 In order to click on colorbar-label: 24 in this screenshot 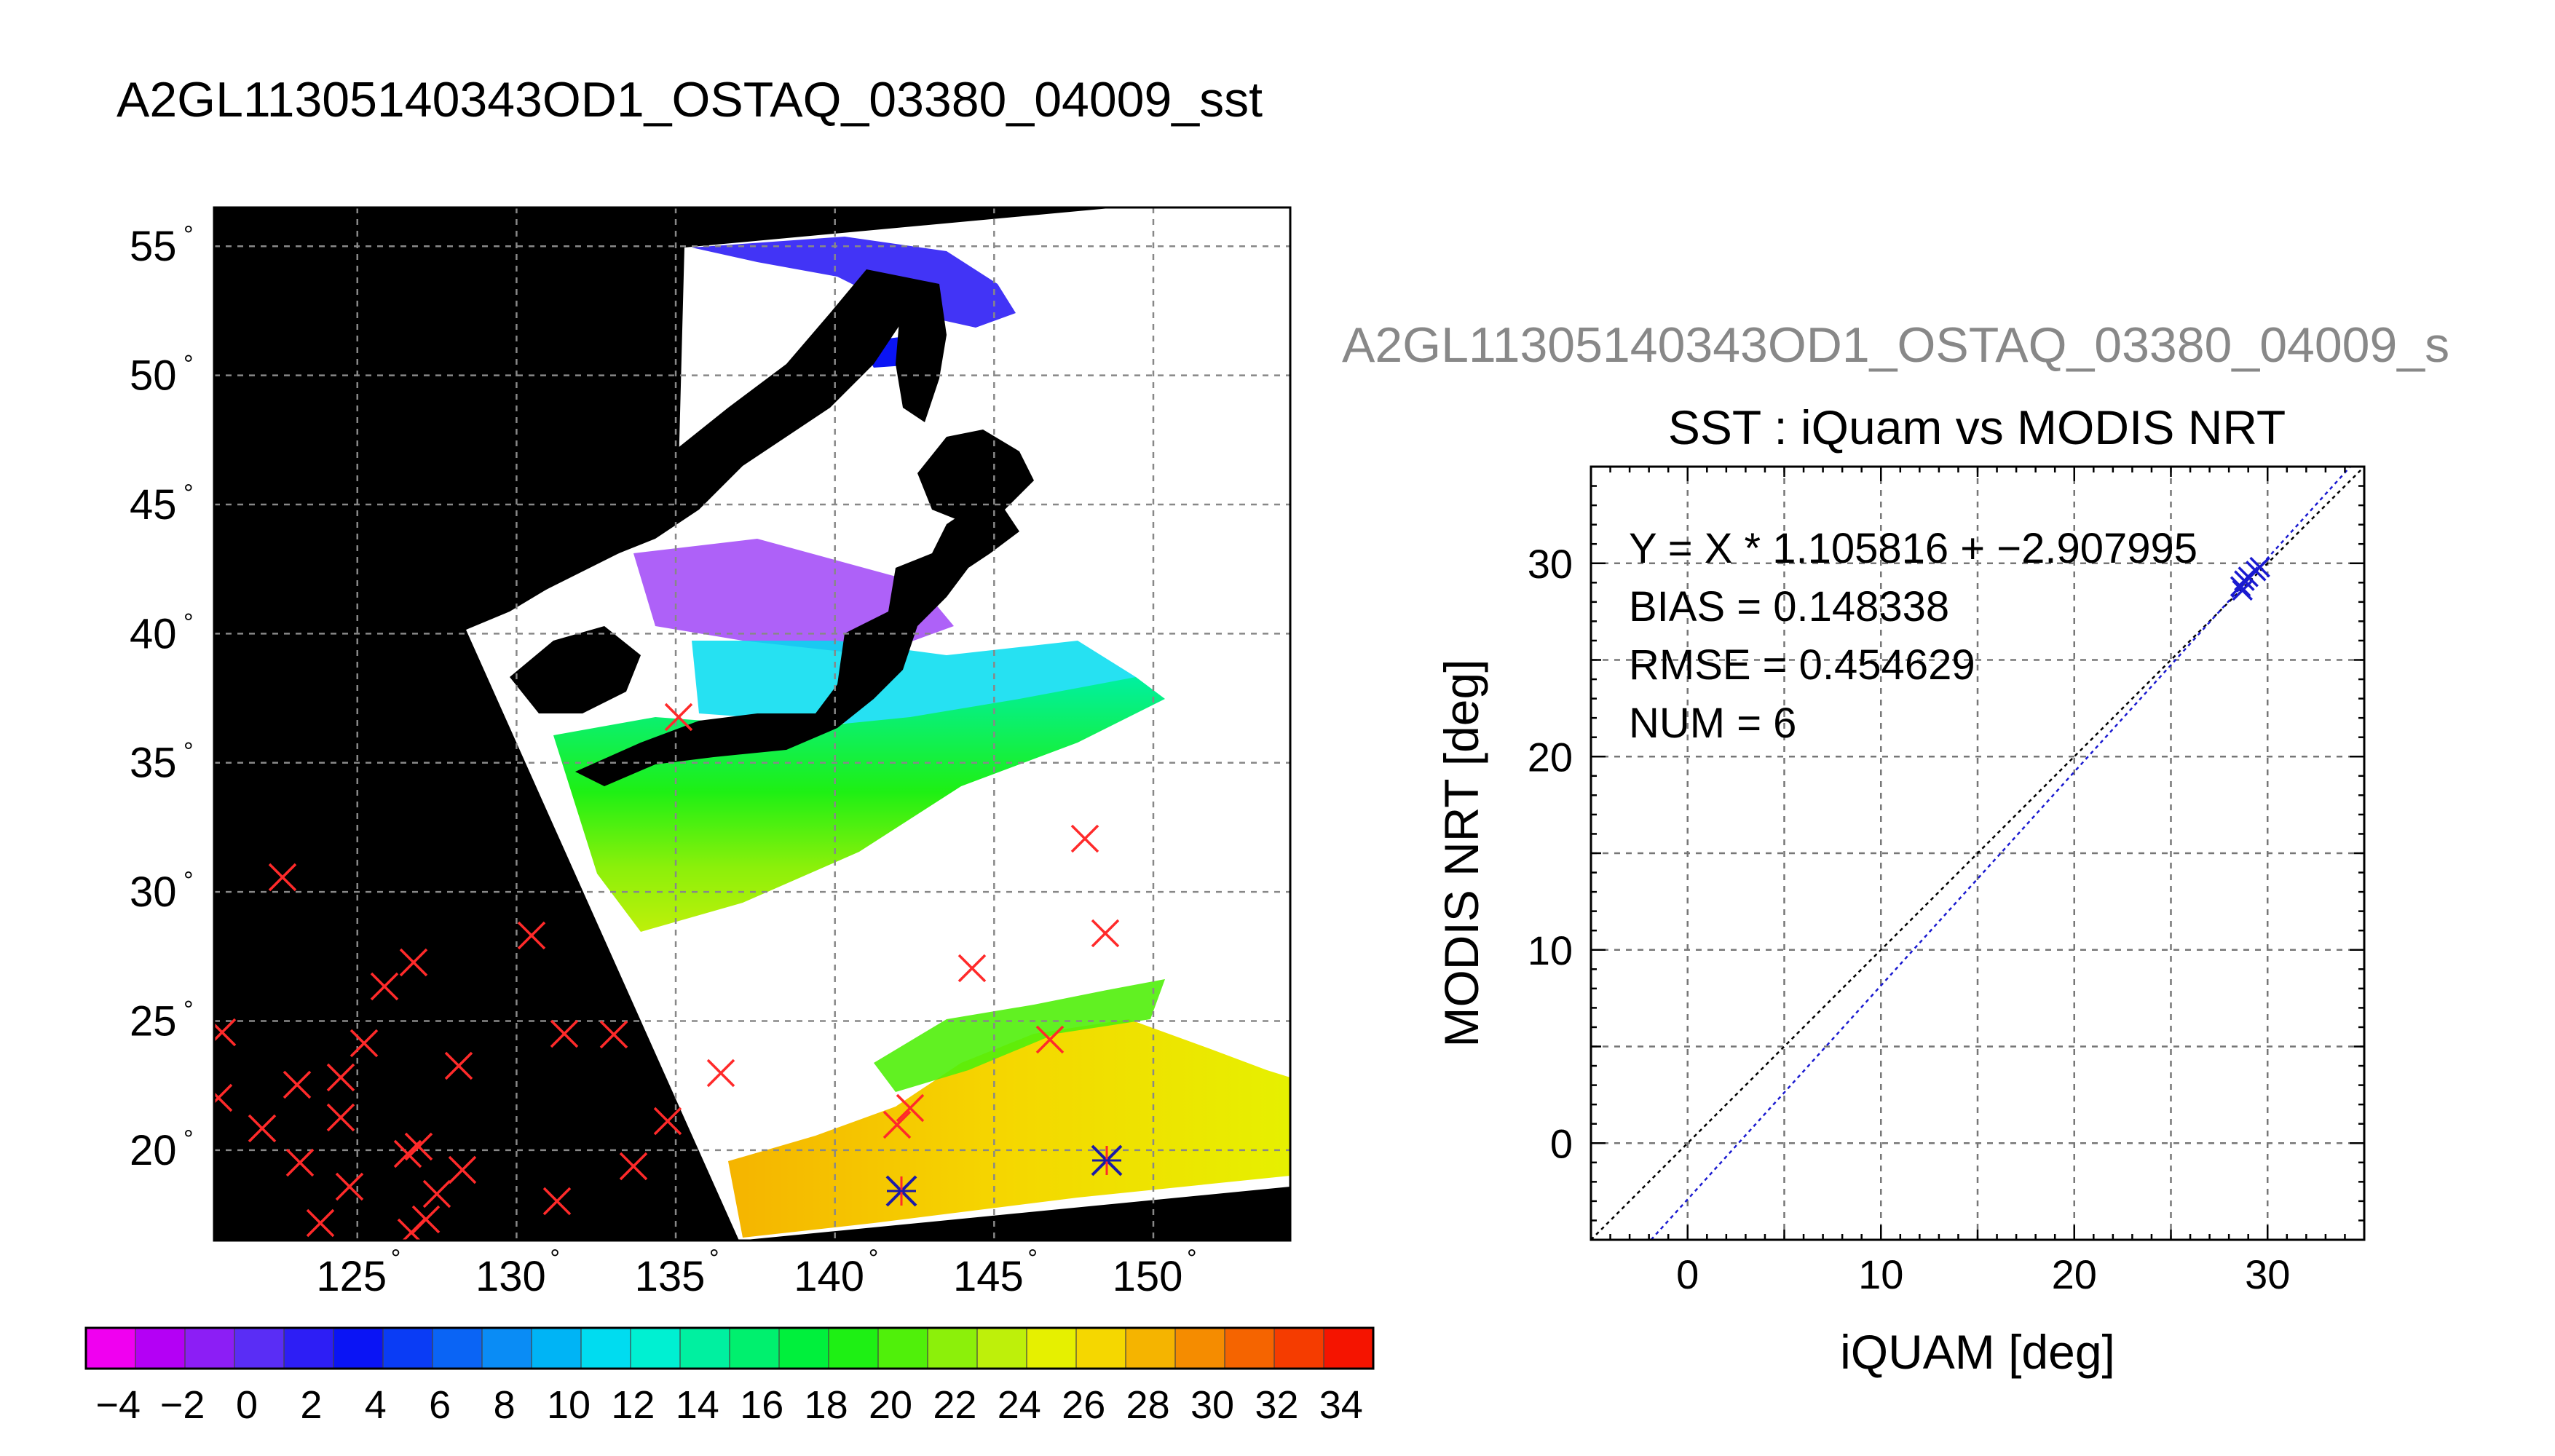, I will do `click(1019, 1405)`.